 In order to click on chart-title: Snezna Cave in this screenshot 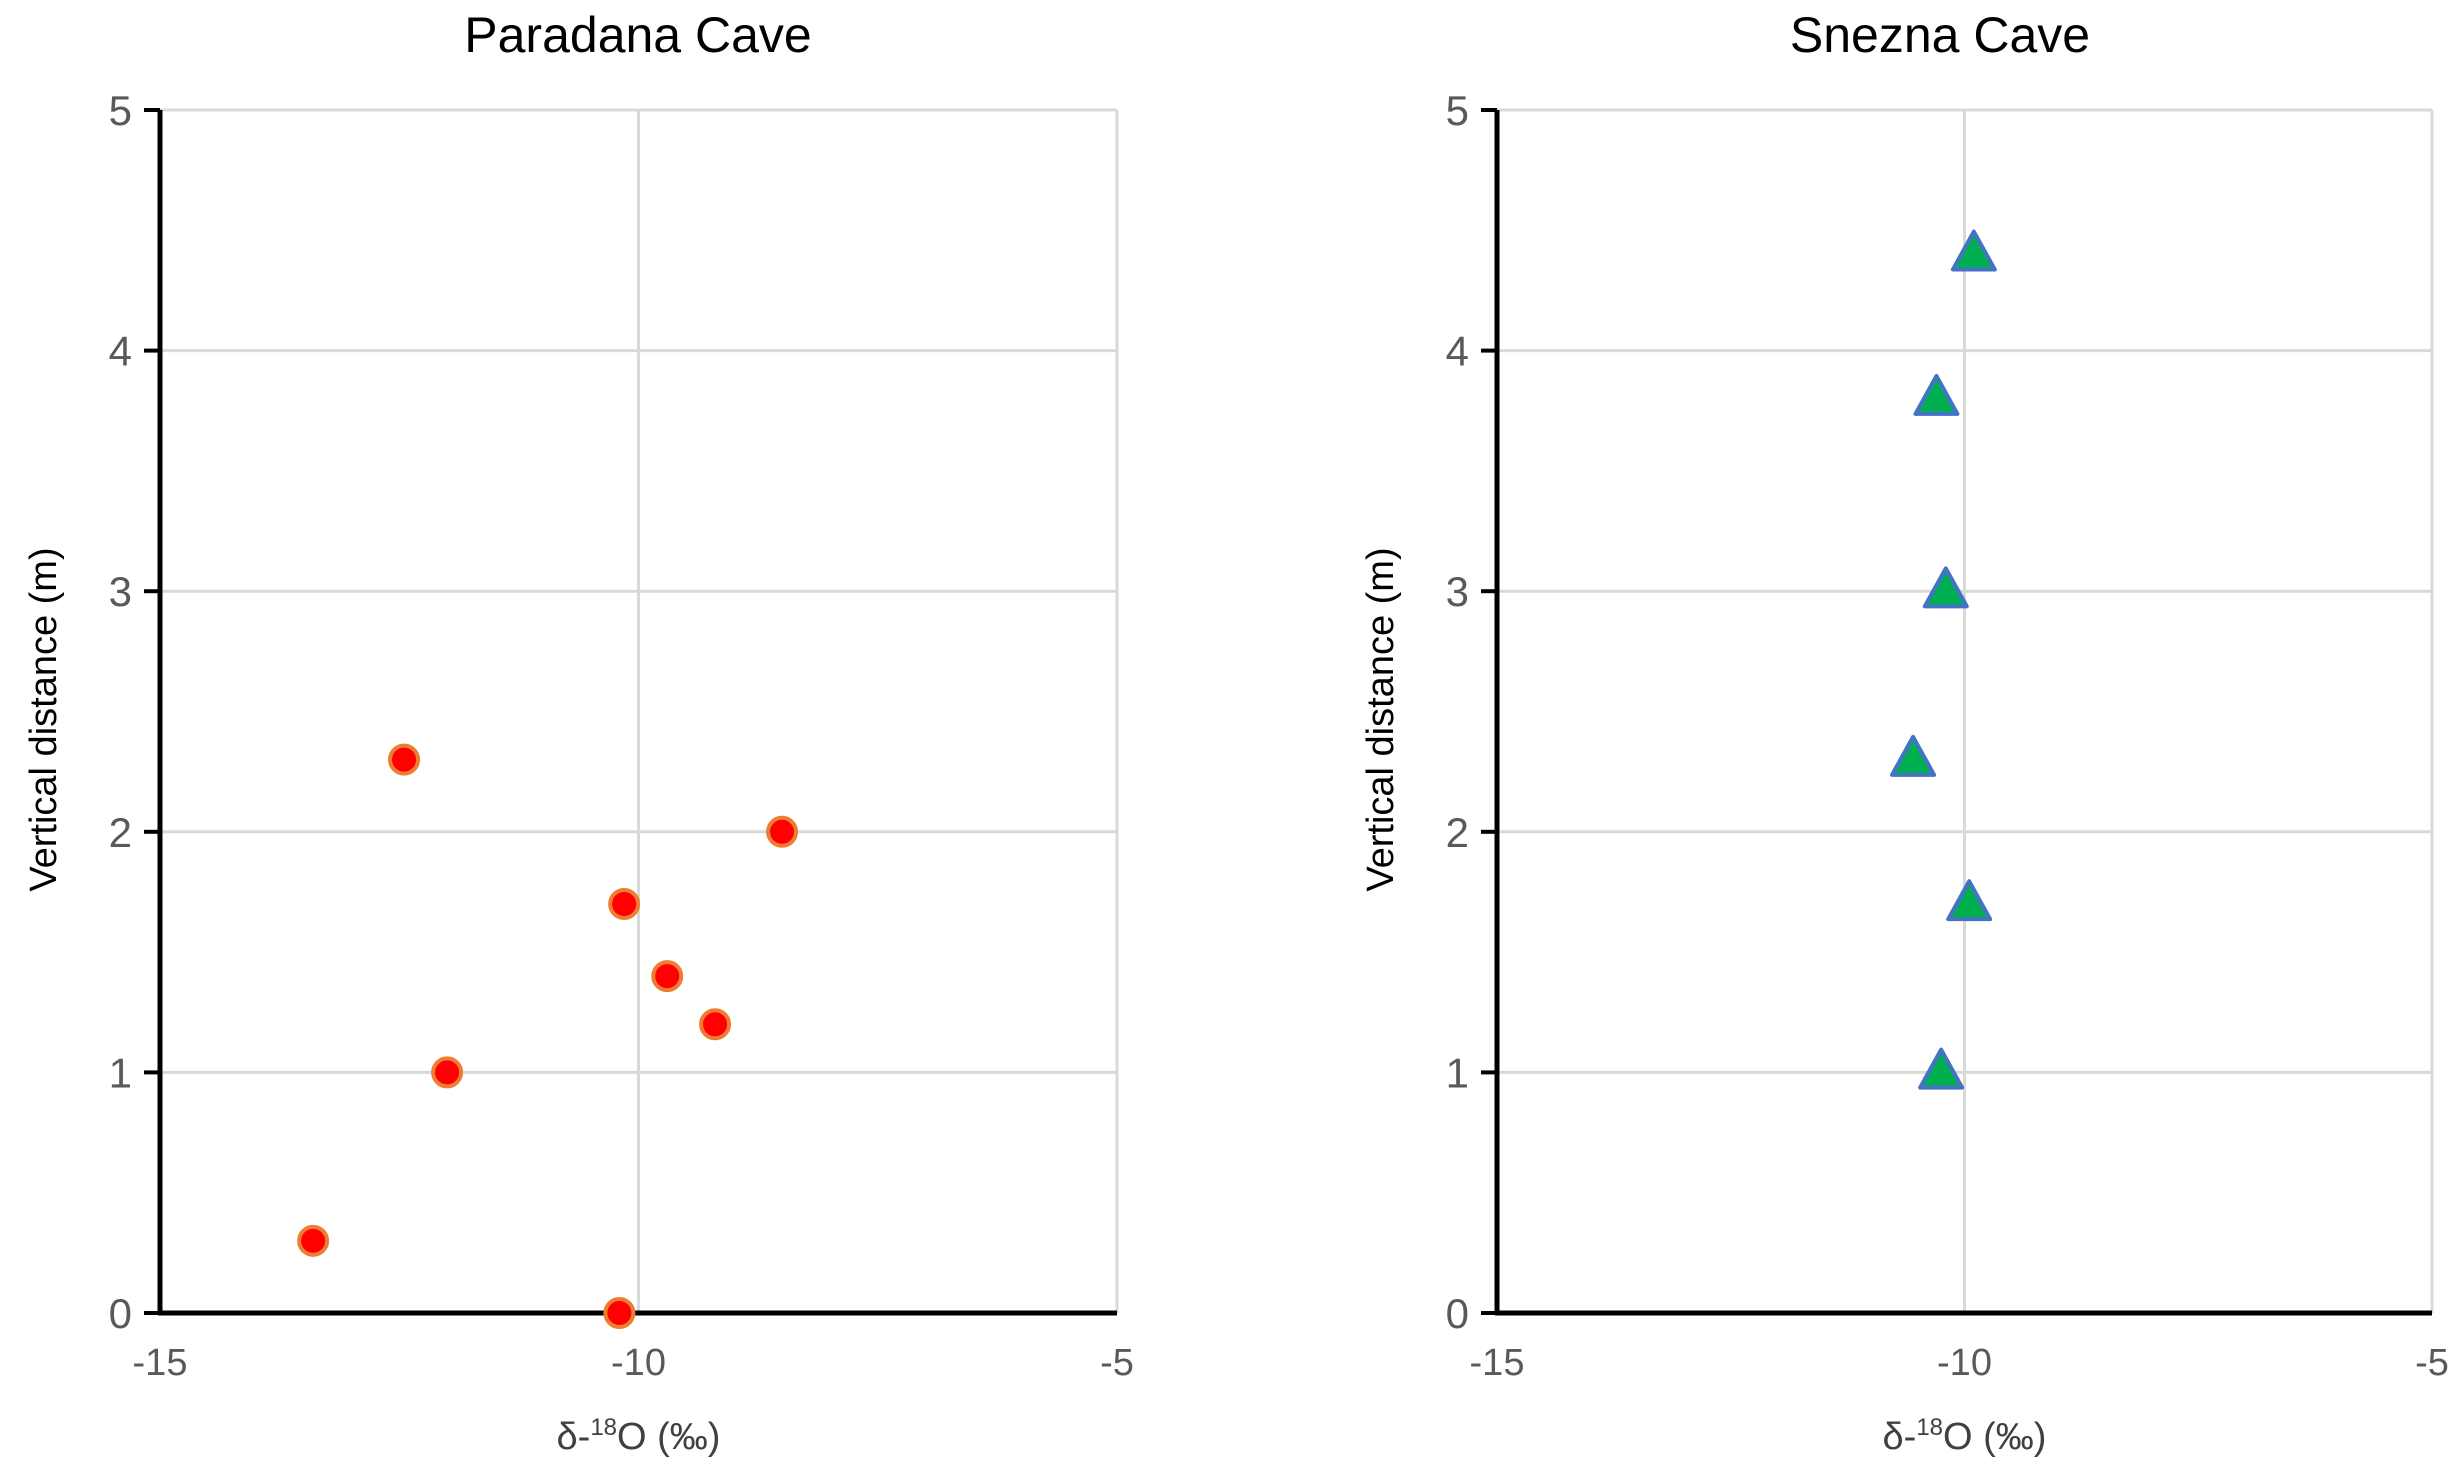, I will do `click(1940, 35)`.